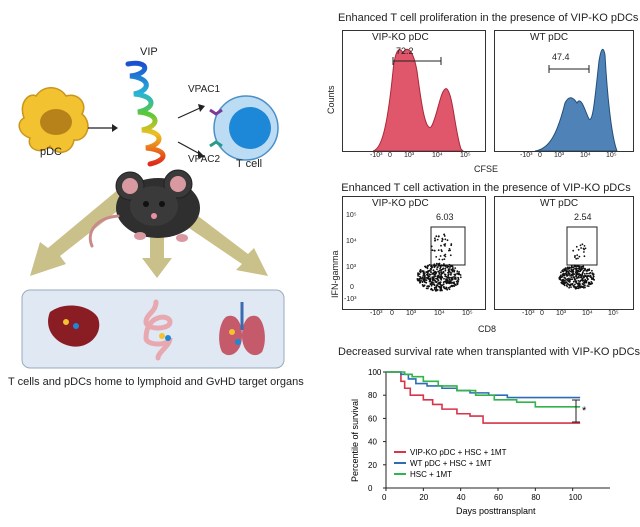 The height and width of the screenshot is (527, 640). I want to click on activ-panel-wt, so click(564, 253).